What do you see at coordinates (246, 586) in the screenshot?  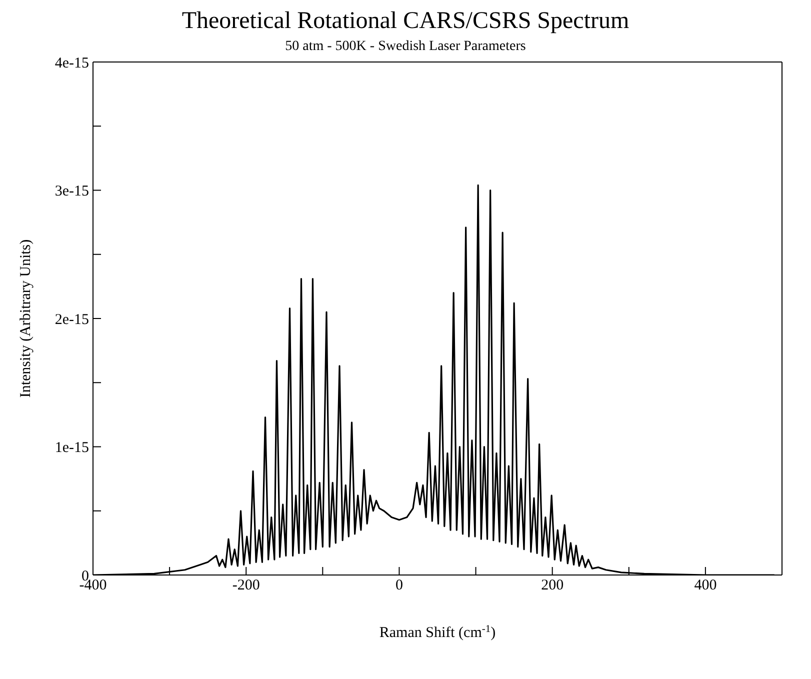 I see `x-tick-label: -200` at bounding box center [246, 586].